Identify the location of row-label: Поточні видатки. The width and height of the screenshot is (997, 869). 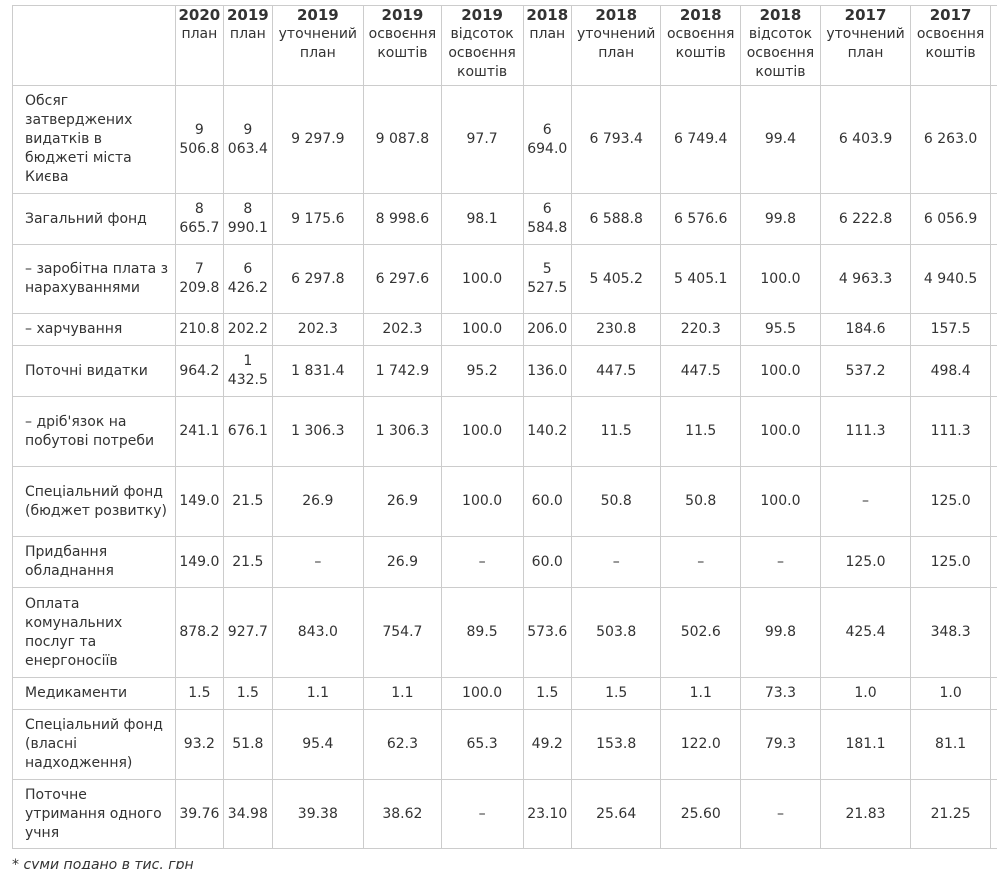
(94, 371).